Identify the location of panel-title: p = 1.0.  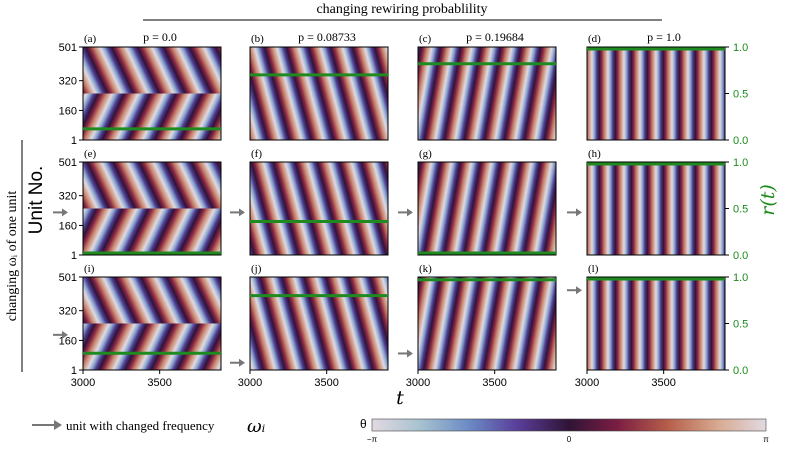
(664, 37).